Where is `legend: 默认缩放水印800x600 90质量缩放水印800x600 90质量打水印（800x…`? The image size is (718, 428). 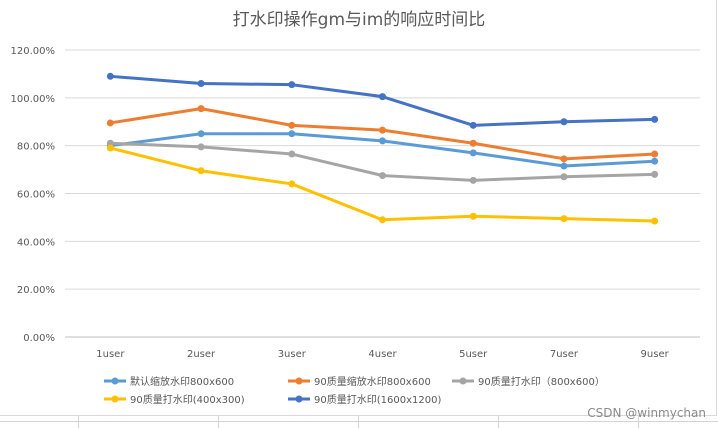
legend: 默认缩放水印800x600 90质量缩放水印800x600 90质量打水印（800x… is located at coordinates (354, 390).